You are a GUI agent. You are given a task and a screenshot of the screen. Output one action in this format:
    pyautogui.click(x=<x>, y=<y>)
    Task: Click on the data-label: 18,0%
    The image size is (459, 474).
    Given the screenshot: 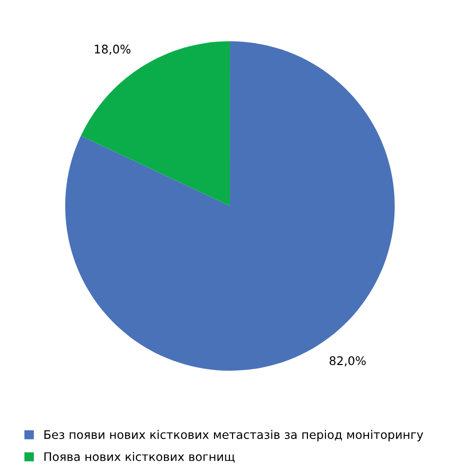 What is the action you would take?
    pyautogui.click(x=112, y=49)
    